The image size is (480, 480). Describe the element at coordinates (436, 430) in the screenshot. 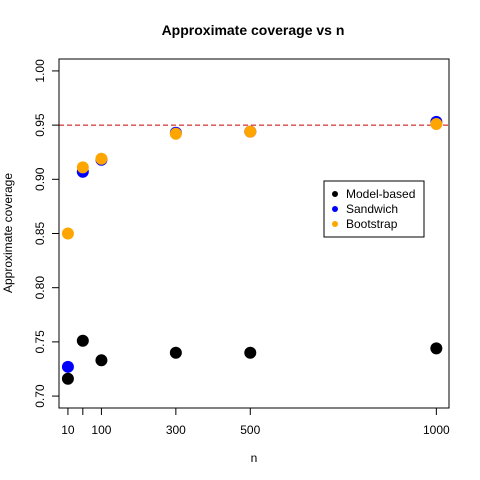

I see `x-tick-label: 1000` at that location.